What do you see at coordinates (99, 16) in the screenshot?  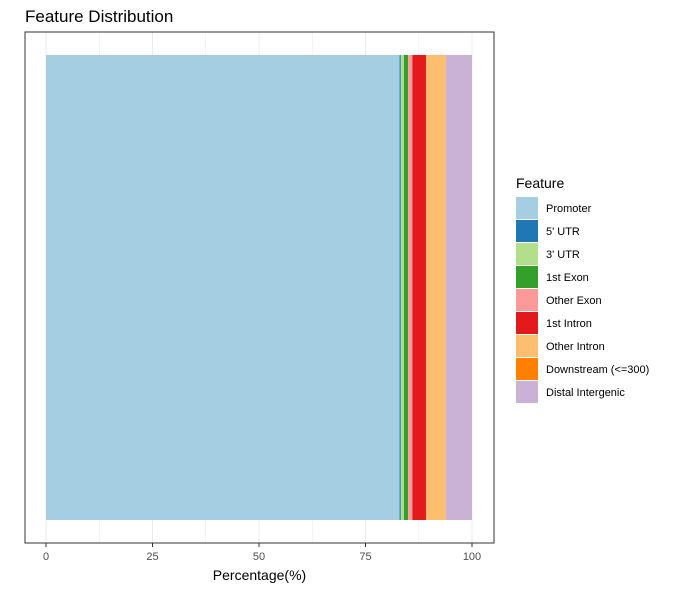 I see `chart-title: Feature Distribution` at bounding box center [99, 16].